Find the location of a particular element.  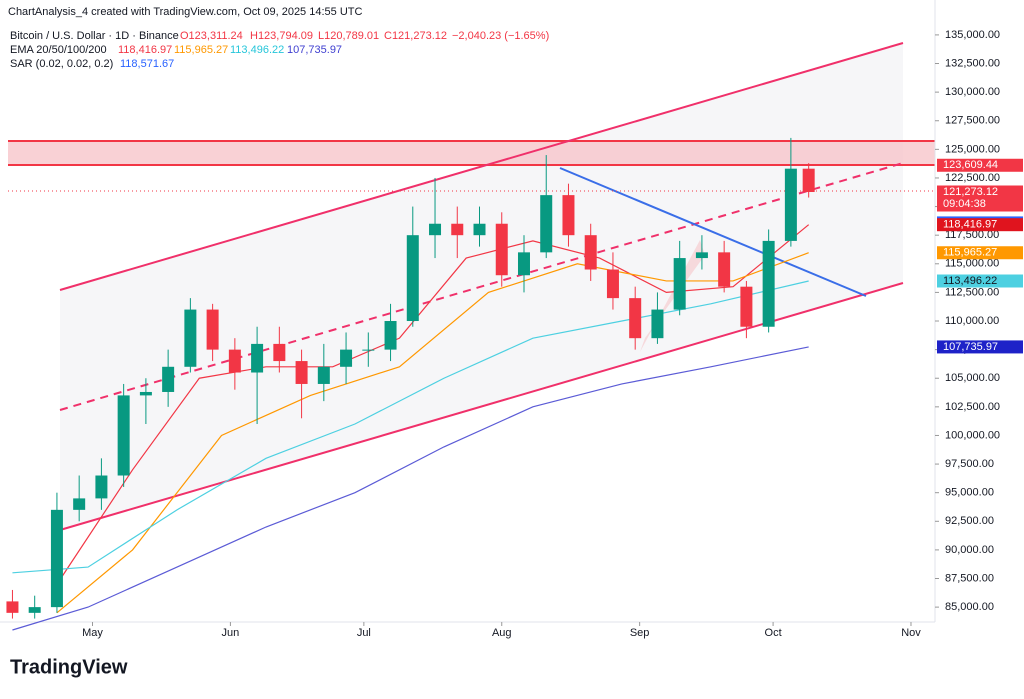

price-tag-sub: 09:04:38 is located at coordinates (964, 204).